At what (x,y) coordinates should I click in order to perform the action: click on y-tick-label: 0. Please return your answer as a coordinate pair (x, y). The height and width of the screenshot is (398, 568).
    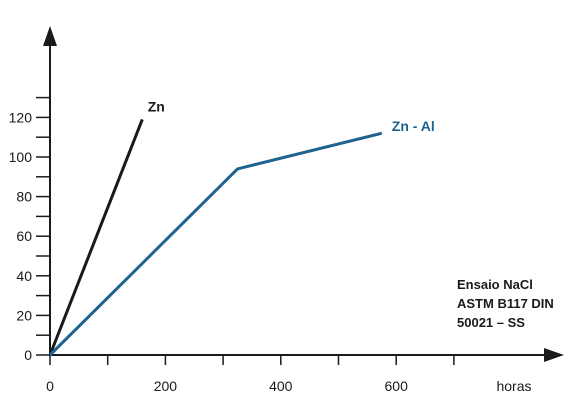
    Looking at the image, I should click on (28, 355).